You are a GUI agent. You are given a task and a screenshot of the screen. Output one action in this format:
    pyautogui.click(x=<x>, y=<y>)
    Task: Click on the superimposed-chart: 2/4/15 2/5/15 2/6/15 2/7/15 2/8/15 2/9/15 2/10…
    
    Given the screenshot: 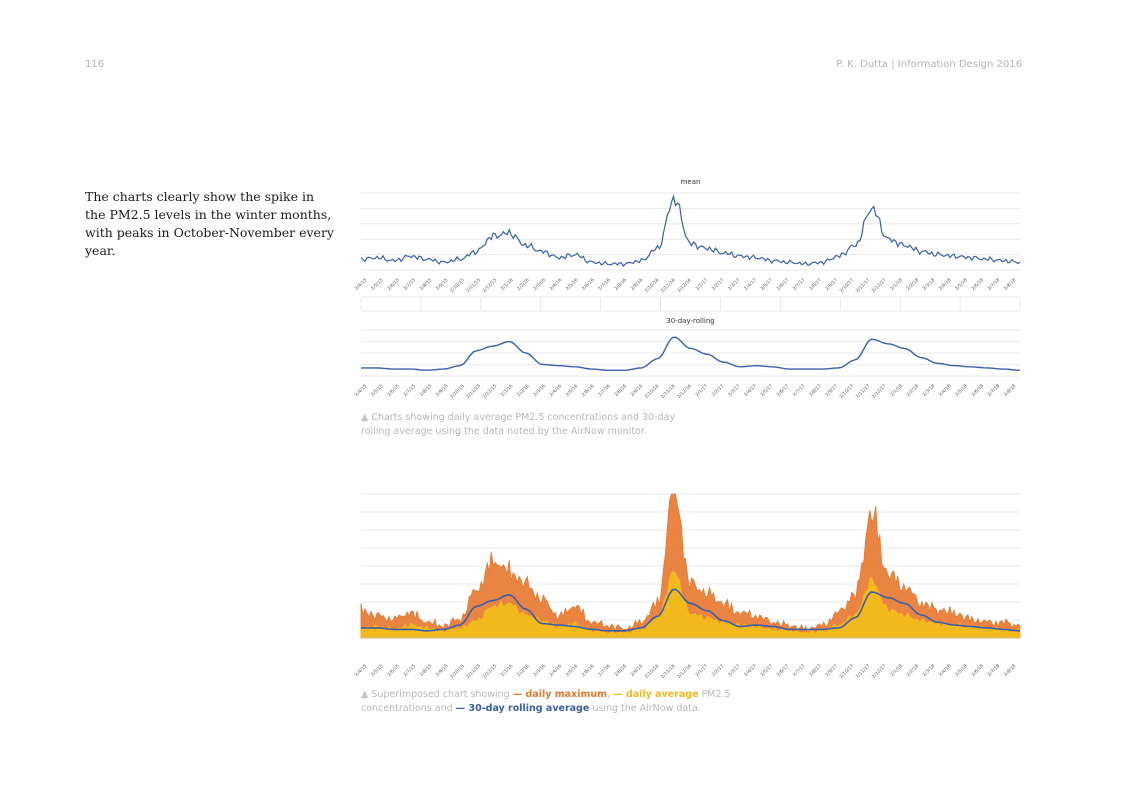 What is the action you would take?
    pyautogui.click(x=687, y=586)
    